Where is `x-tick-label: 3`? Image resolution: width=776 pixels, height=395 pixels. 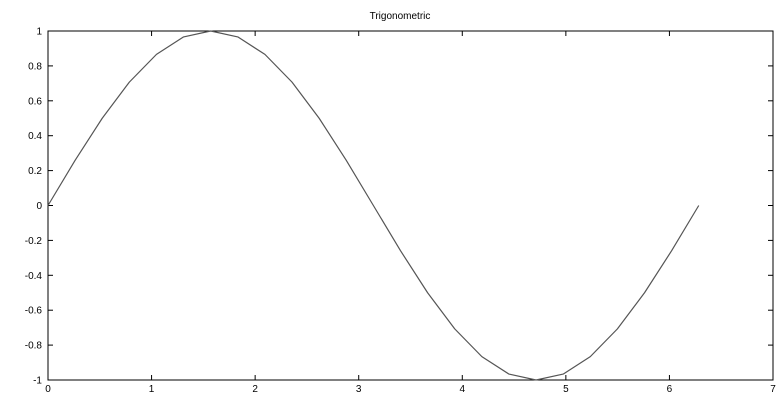 x-tick-label: 3 is located at coordinates (359, 389).